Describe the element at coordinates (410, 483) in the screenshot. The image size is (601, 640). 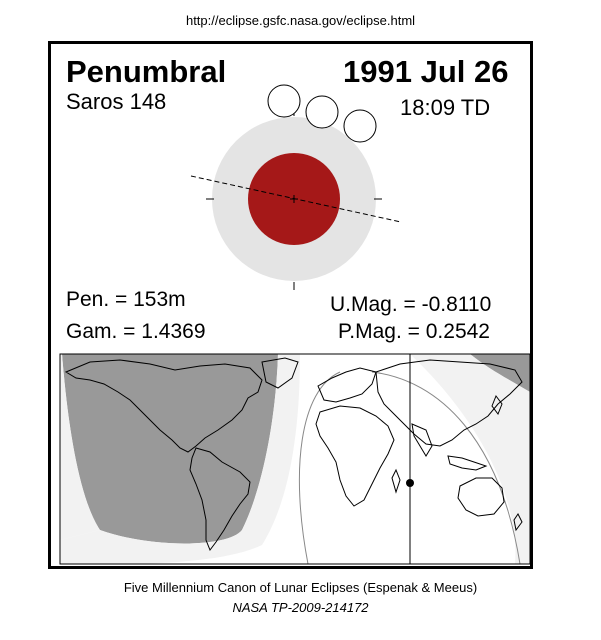
I see `sublunar-point` at that location.